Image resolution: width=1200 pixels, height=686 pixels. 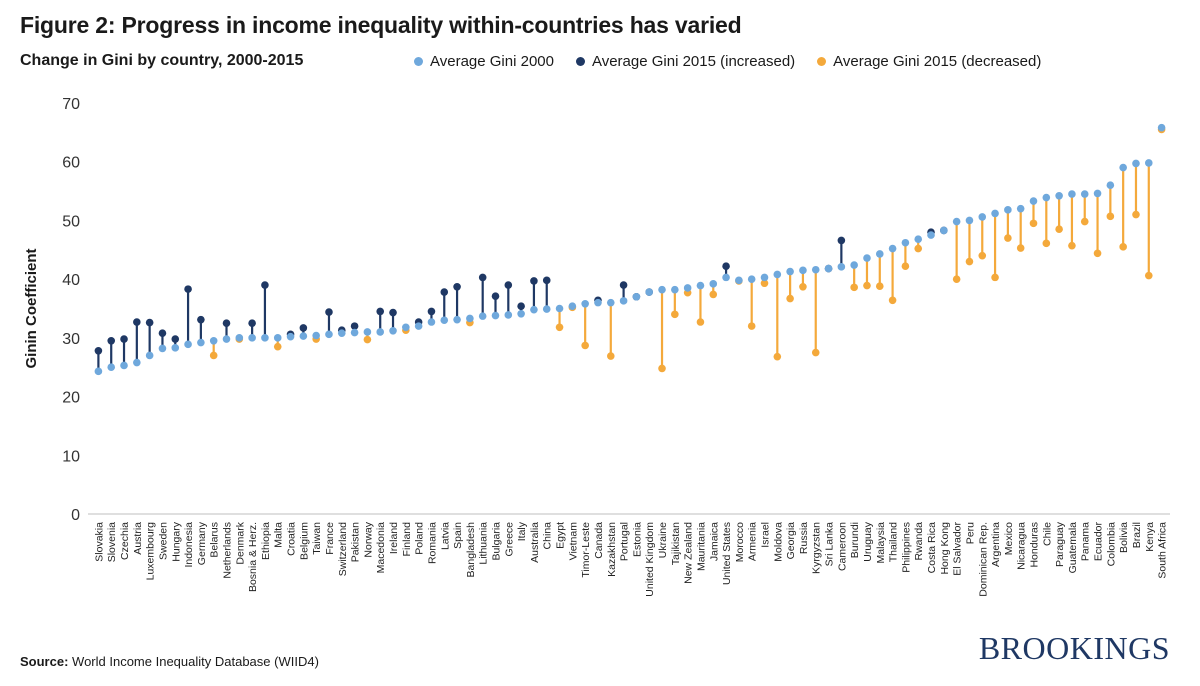 I want to click on legend-label-gini-2015-decreased: Average Gini 2015 (decreased), so click(x=937, y=61).